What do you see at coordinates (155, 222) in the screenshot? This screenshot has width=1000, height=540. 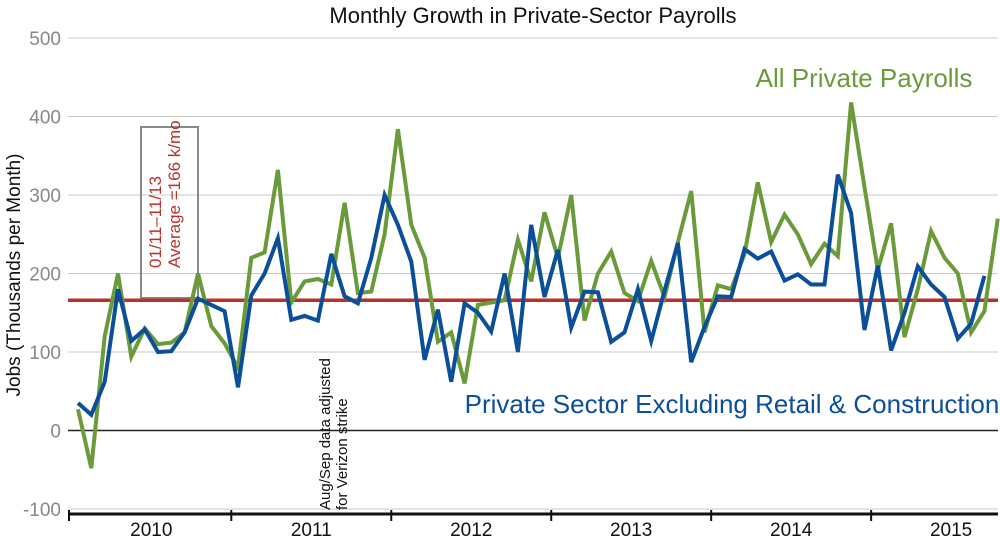 I see `average-label-period: 01/11–11/13` at bounding box center [155, 222].